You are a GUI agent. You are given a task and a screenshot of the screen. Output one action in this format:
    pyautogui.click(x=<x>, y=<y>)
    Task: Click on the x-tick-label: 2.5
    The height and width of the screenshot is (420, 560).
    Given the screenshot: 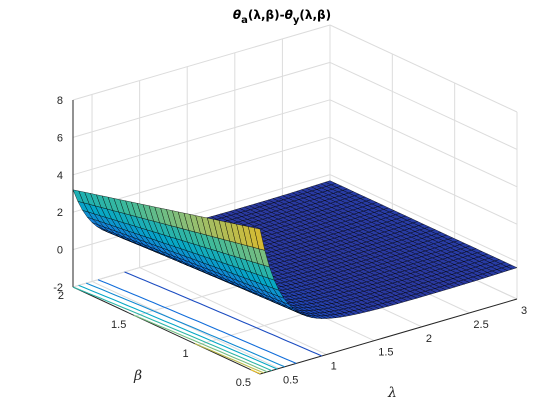 What is the action you would take?
    pyautogui.click(x=480, y=325)
    